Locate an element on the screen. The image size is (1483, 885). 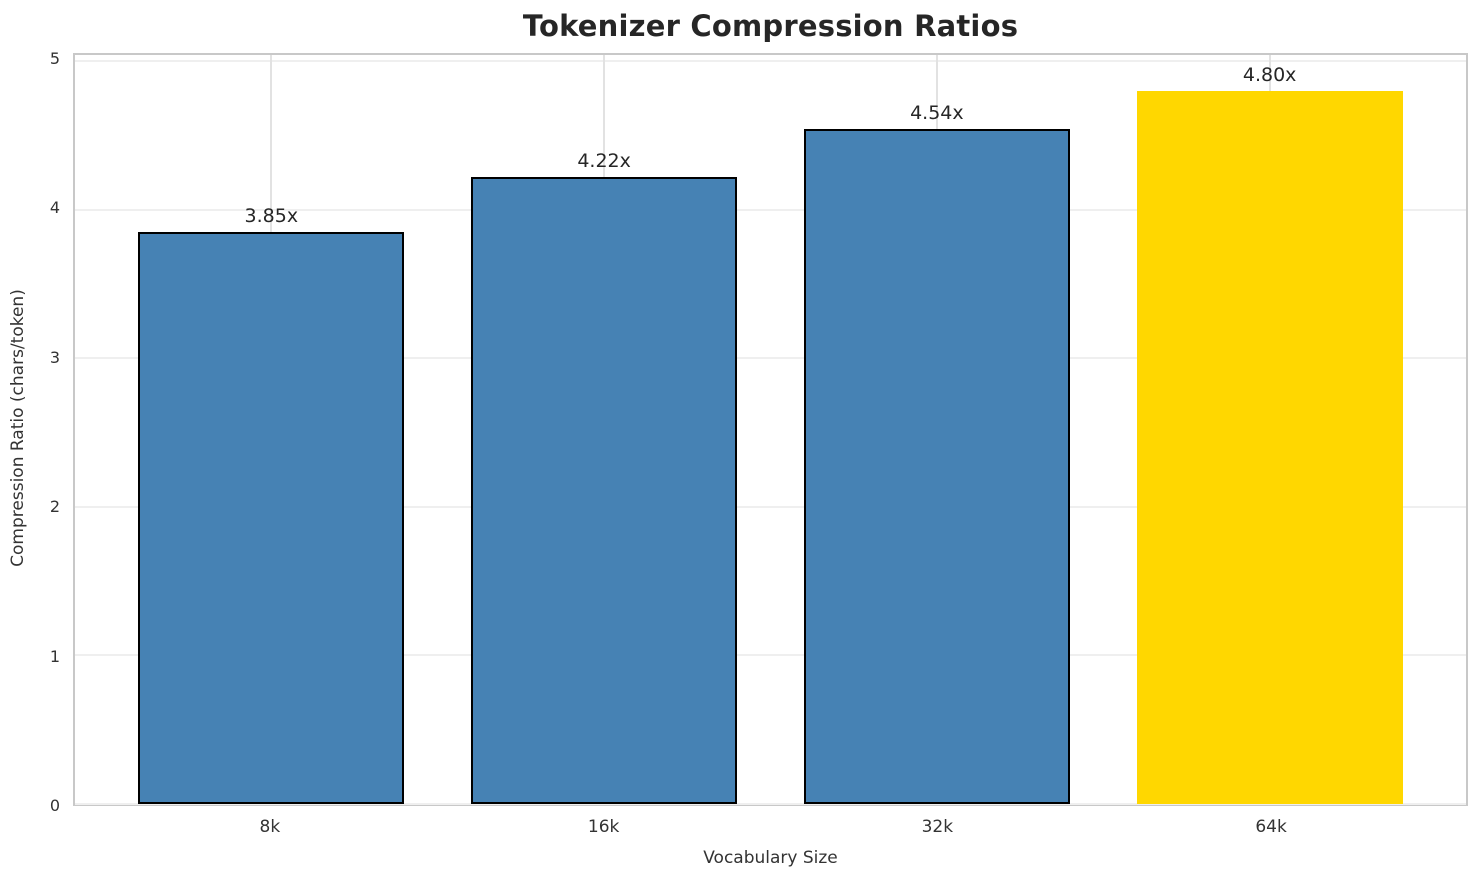
bar-value-label: 4.80x is located at coordinates (1269, 74).